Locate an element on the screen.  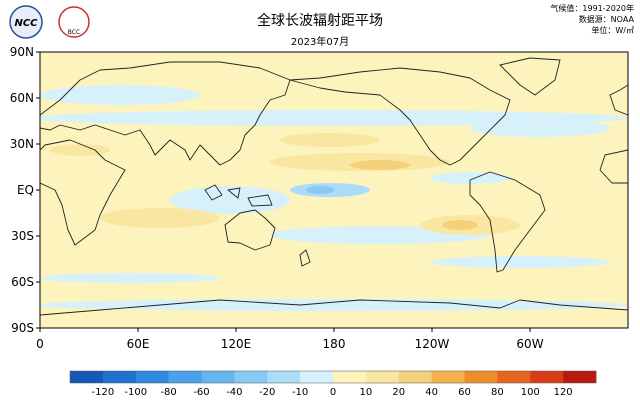
note: 单位：W/㎡ is located at coordinates (612, 30).